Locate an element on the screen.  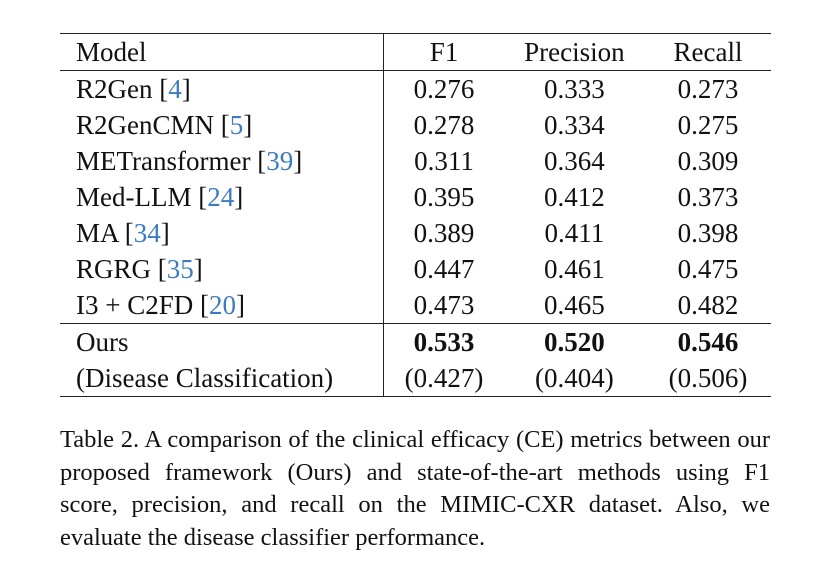
model-cell: RGRG [35] is located at coordinates (222, 269).